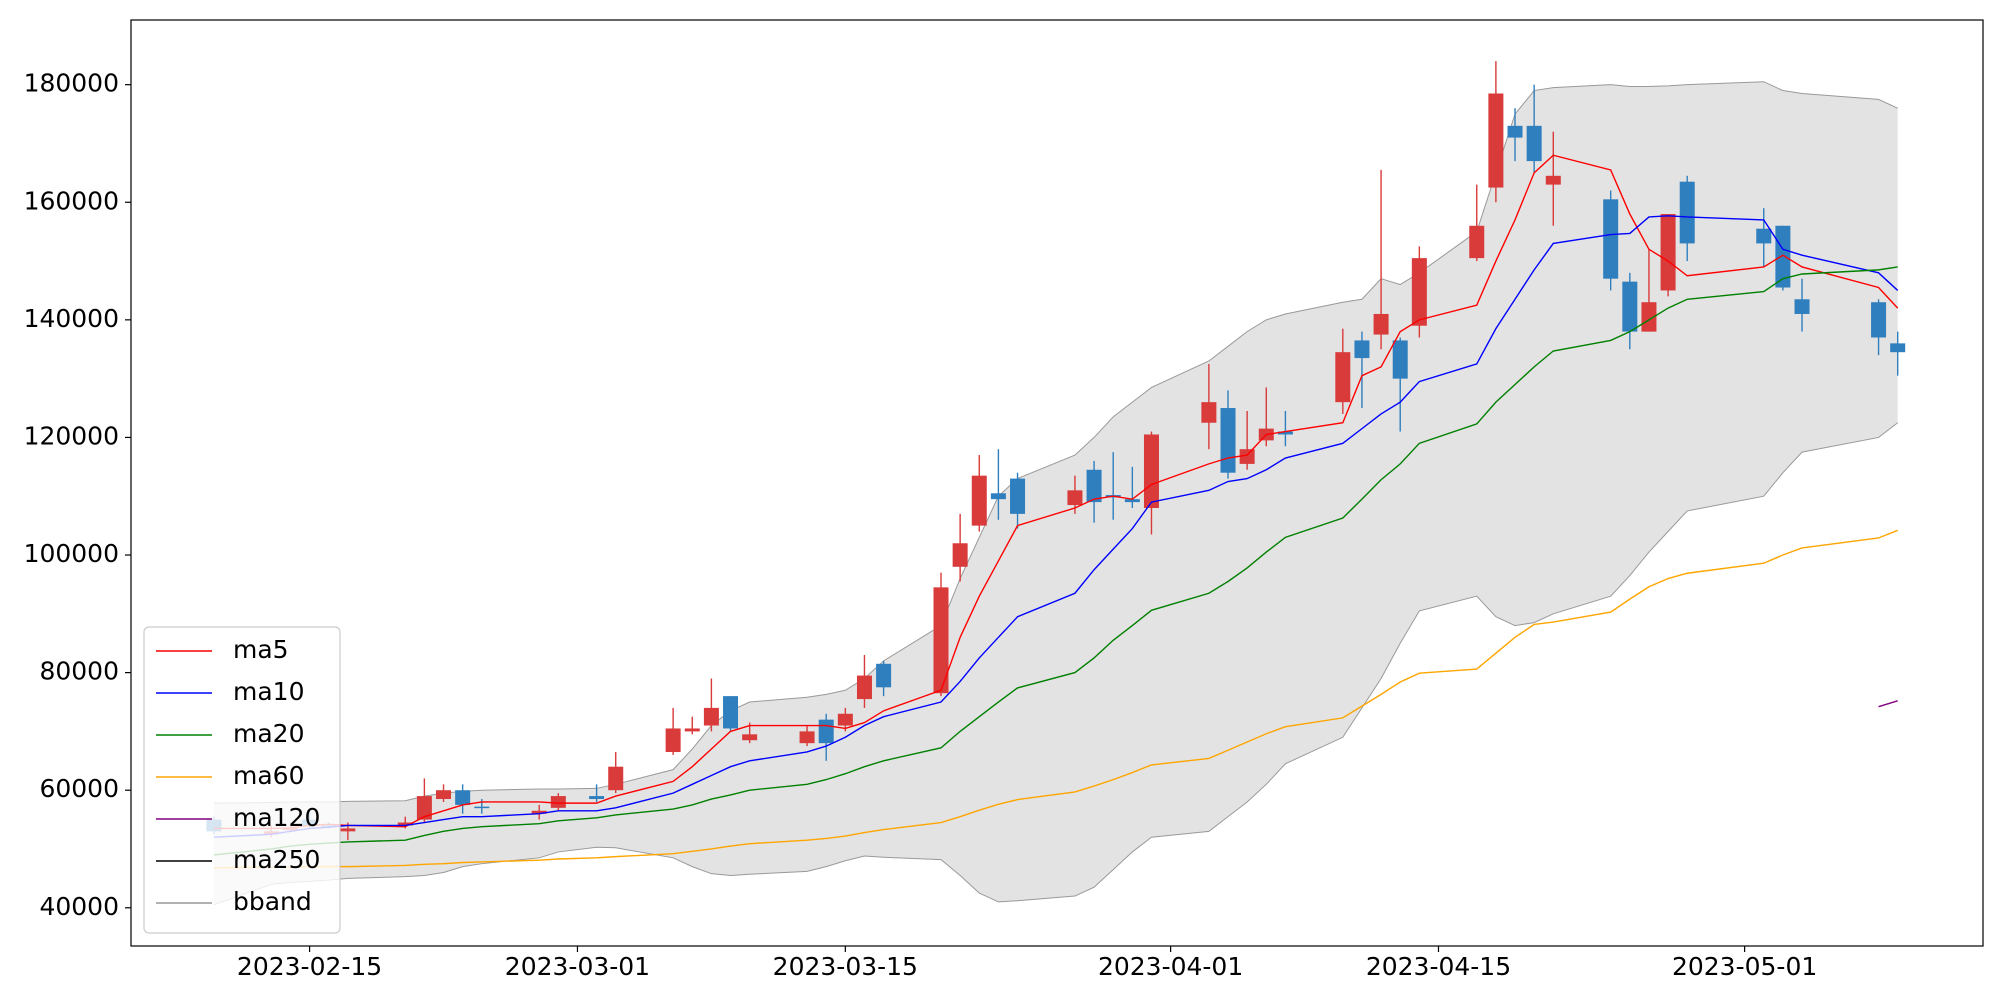  What do you see at coordinates (1170, 966) in the screenshot?
I see `x-tick-label: 2023-04-01` at bounding box center [1170, 966].